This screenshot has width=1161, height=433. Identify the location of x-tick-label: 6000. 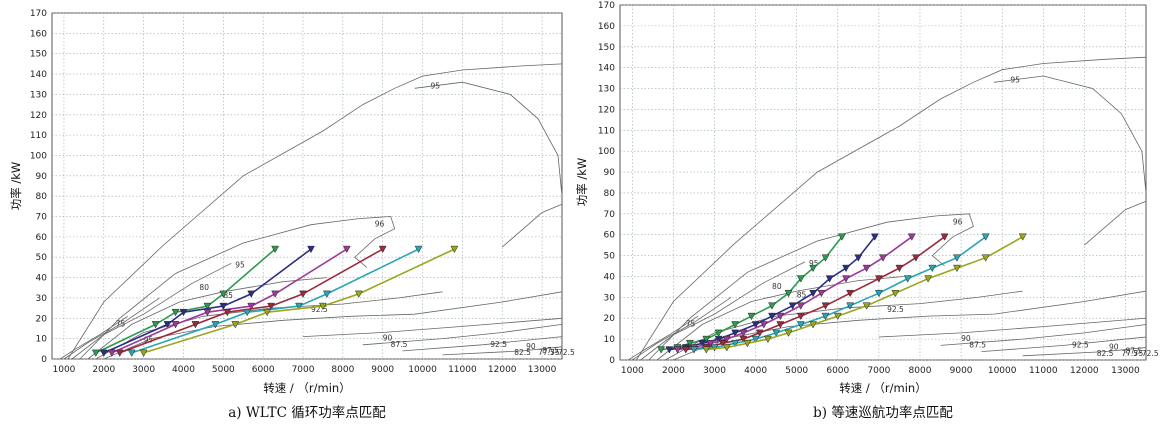
(263, 370).